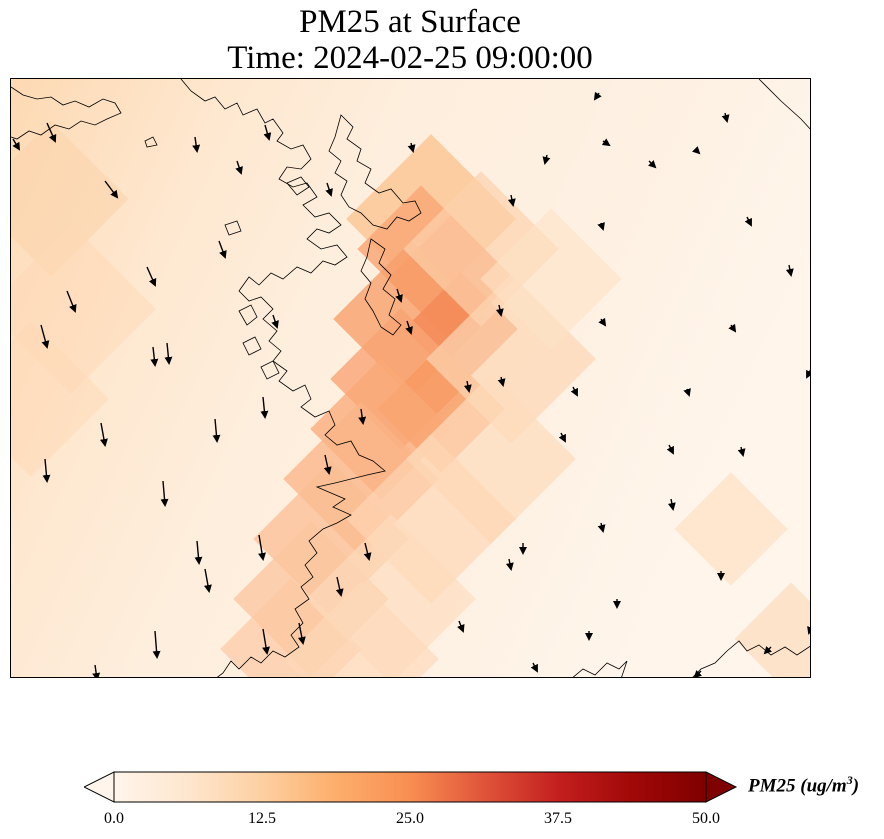 The height and width of the screenshot is (839, 884). Describe the element at coordinates (804, 785) in the screenshot. I see `colorbar-label: PM25 (ug/m3)` at that location.